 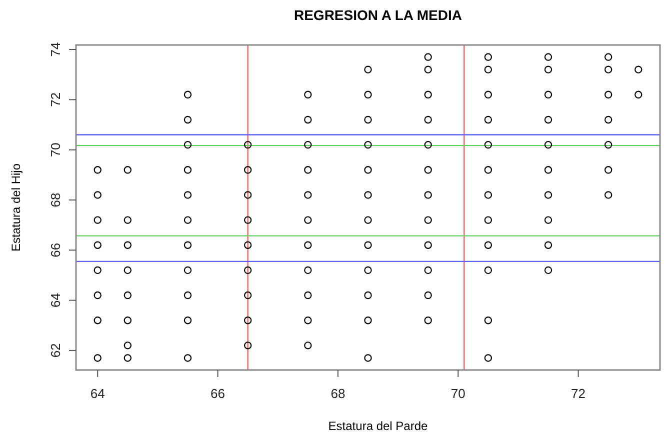 What do you see at coordinates (55, 49) in the screenshot?
I see `y-tick-label: 74` at bounding box center [55, 49].